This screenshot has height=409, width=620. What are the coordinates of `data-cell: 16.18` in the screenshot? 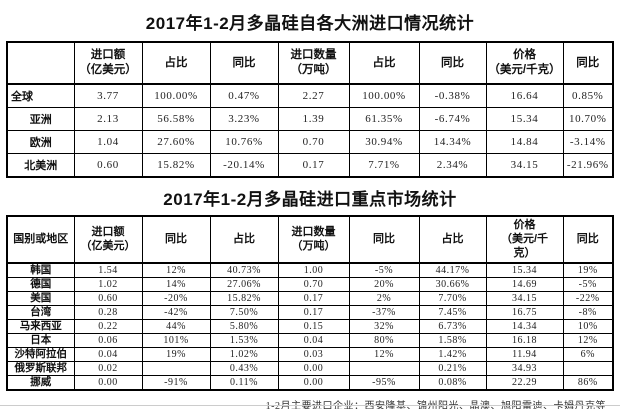 It's located at (524, 341).